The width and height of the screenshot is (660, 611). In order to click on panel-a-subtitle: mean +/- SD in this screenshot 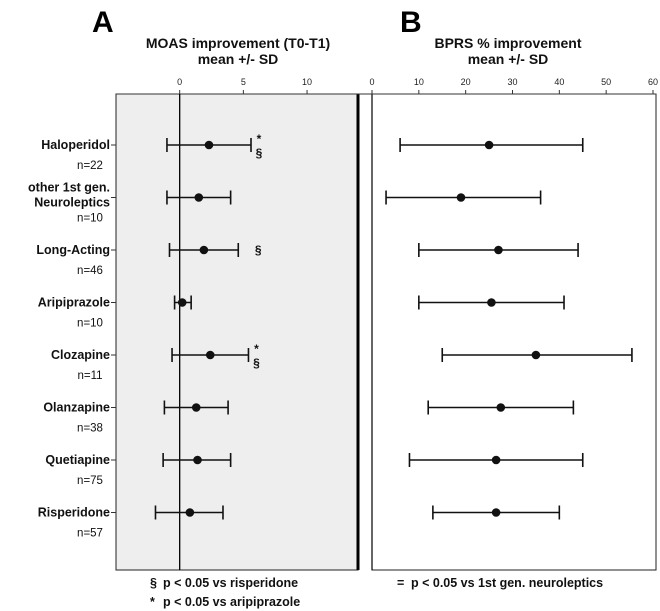, I will do `click(238, 59)`.